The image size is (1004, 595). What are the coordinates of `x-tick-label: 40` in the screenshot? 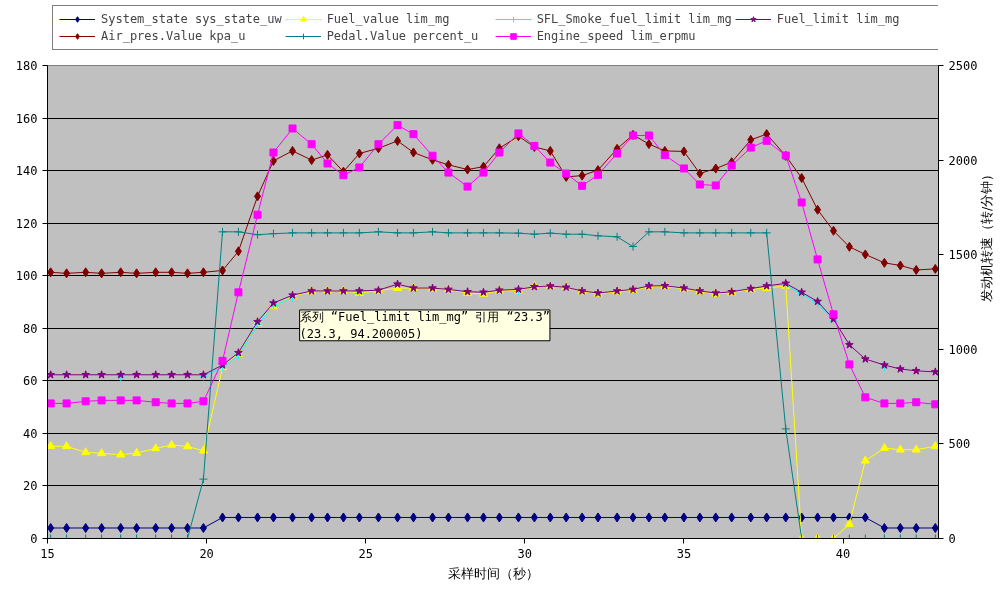 It's located at (843, 553).